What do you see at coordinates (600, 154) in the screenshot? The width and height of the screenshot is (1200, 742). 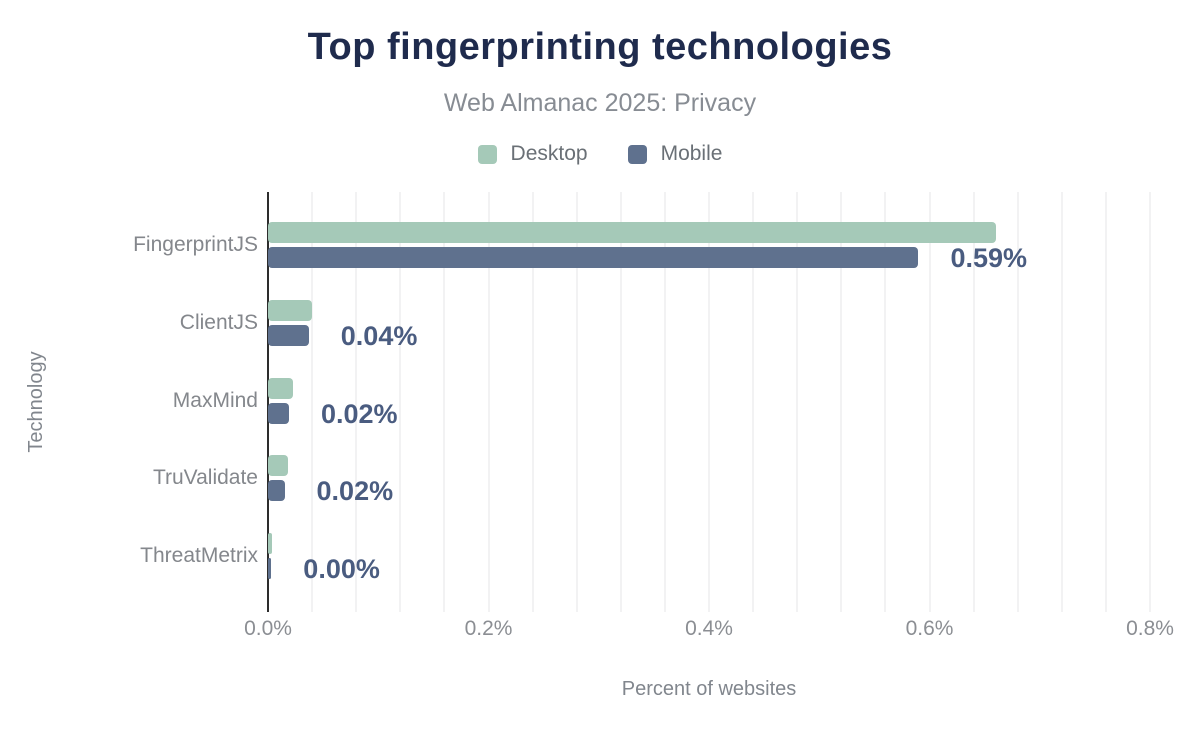 I see `legend: Desktop Mobile` at bounding box center [600, 154].